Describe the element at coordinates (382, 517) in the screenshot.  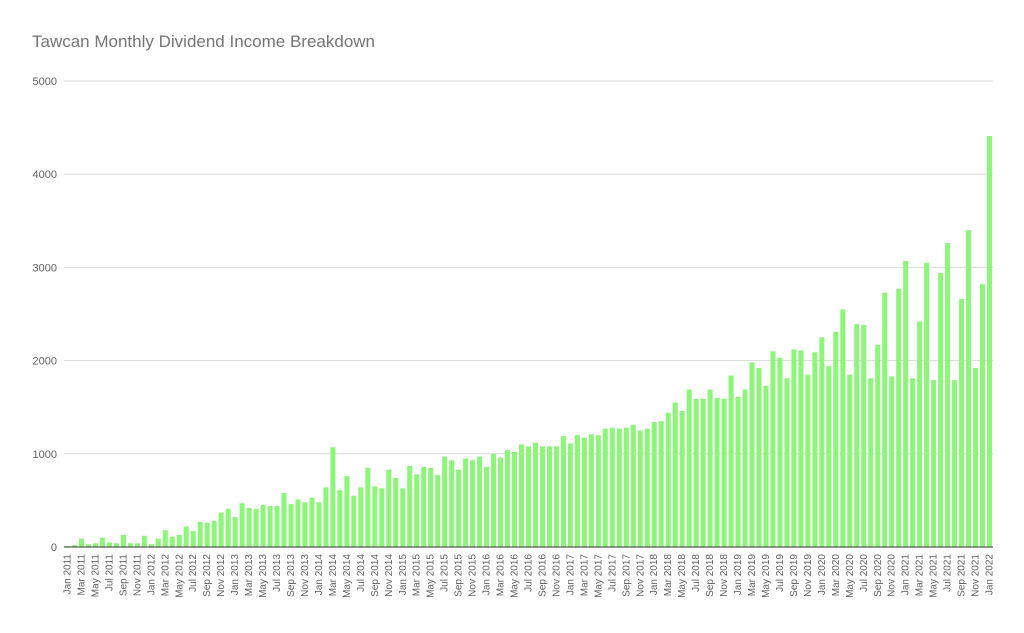
I see `bar-oct-2014` at that location.